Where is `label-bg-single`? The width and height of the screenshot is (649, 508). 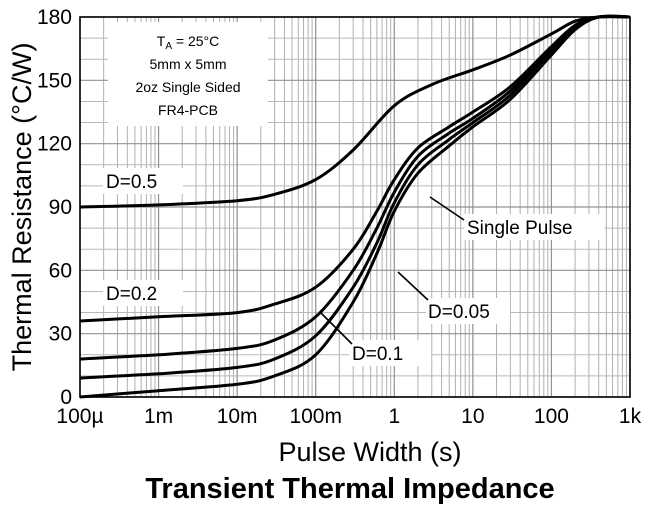 label-bg-single is located at coordinates (534, 227).